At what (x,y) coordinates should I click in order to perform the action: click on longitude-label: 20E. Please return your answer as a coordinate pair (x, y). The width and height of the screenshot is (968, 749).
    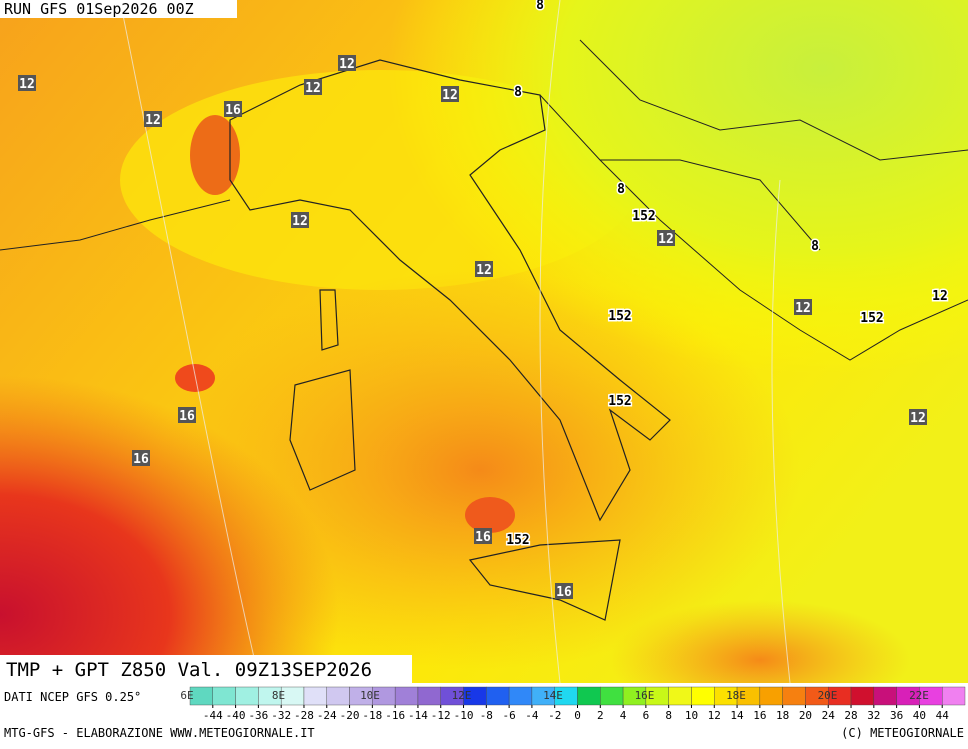
    Looking at the image, I should click on (828, 695).